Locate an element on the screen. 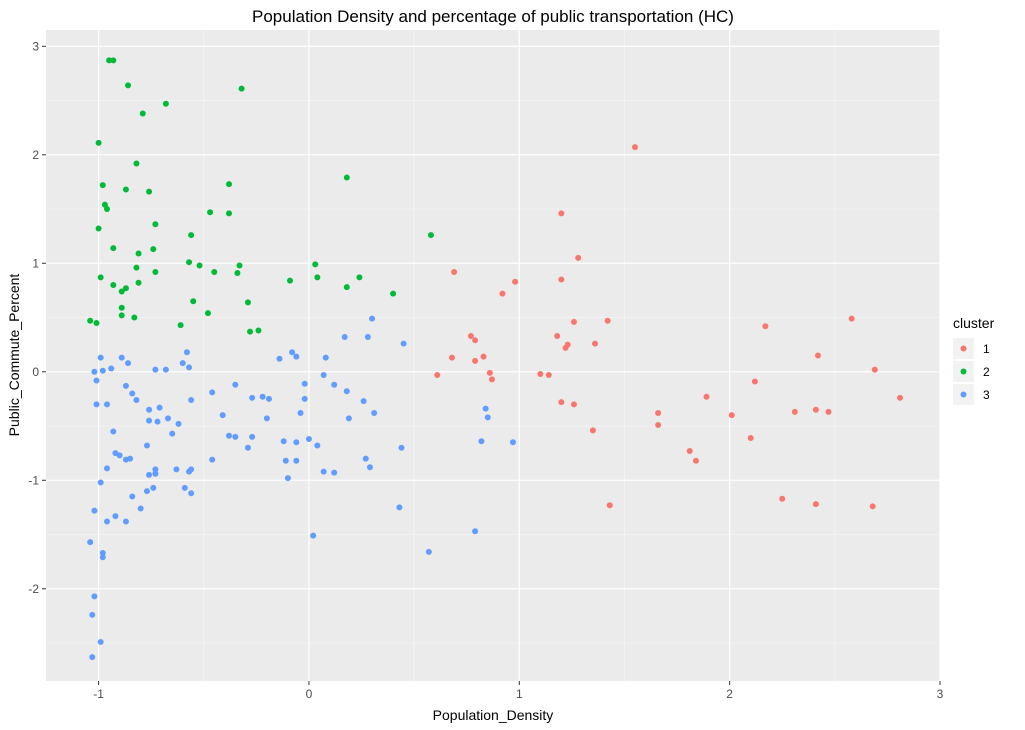 This screenshot has height=730, width=1025. y-tick-label: 2 is located at coordinates (35, 155).